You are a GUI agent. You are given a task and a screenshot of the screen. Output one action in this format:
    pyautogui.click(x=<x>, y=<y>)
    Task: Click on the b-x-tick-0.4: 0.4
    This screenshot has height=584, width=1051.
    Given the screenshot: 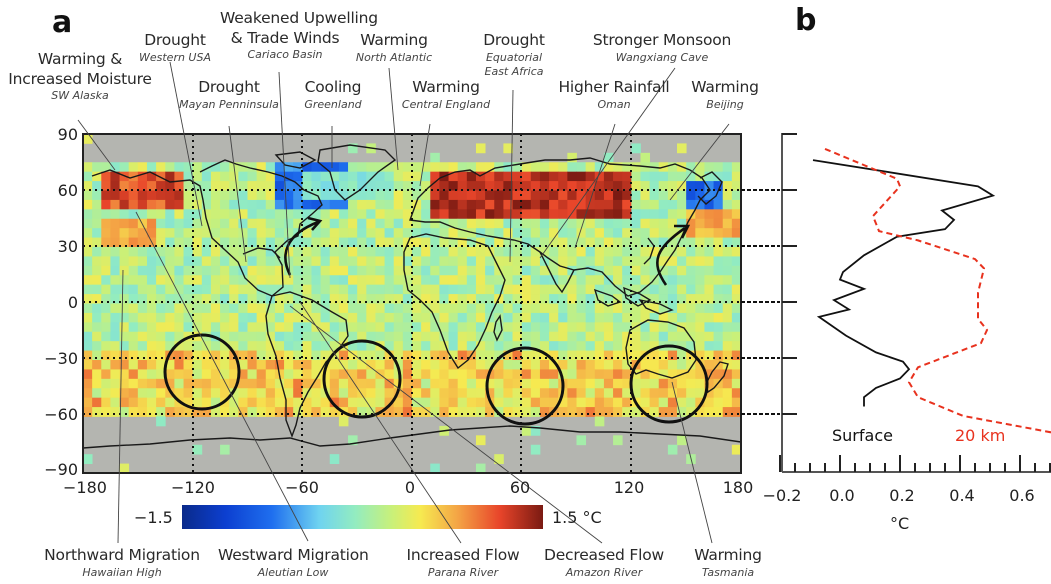 What is the action you would take?
    pyautogui.click(x=962, y=495)
    